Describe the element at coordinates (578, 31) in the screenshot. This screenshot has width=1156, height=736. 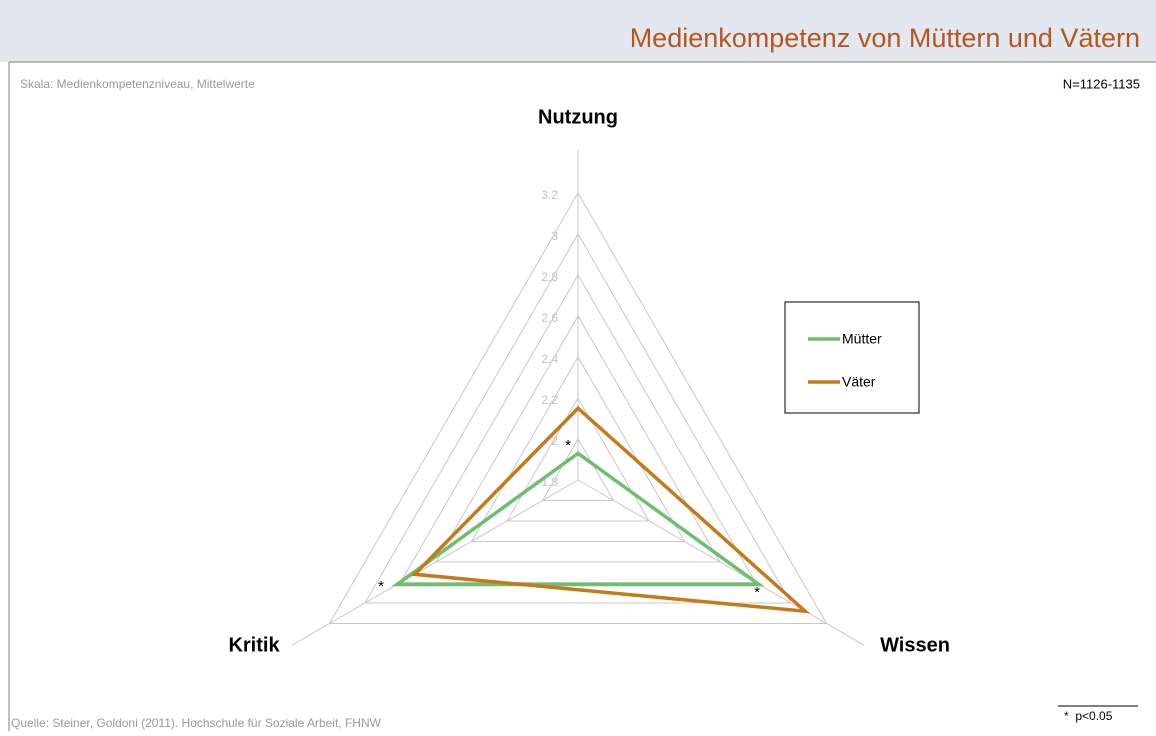
I see `header-band` at that location.